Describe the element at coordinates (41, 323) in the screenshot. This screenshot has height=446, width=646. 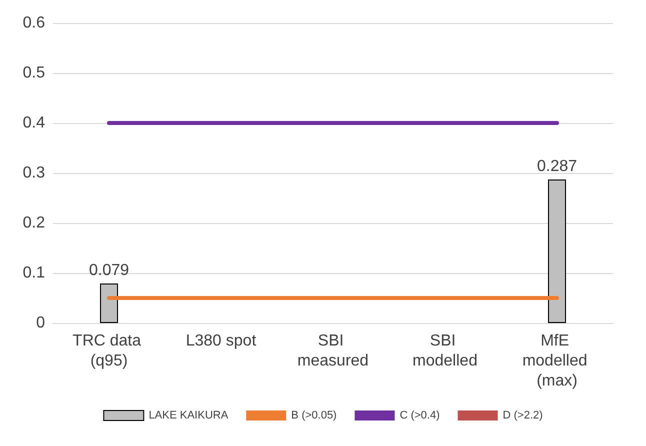
I see `y-tick-label: 0` at that location.